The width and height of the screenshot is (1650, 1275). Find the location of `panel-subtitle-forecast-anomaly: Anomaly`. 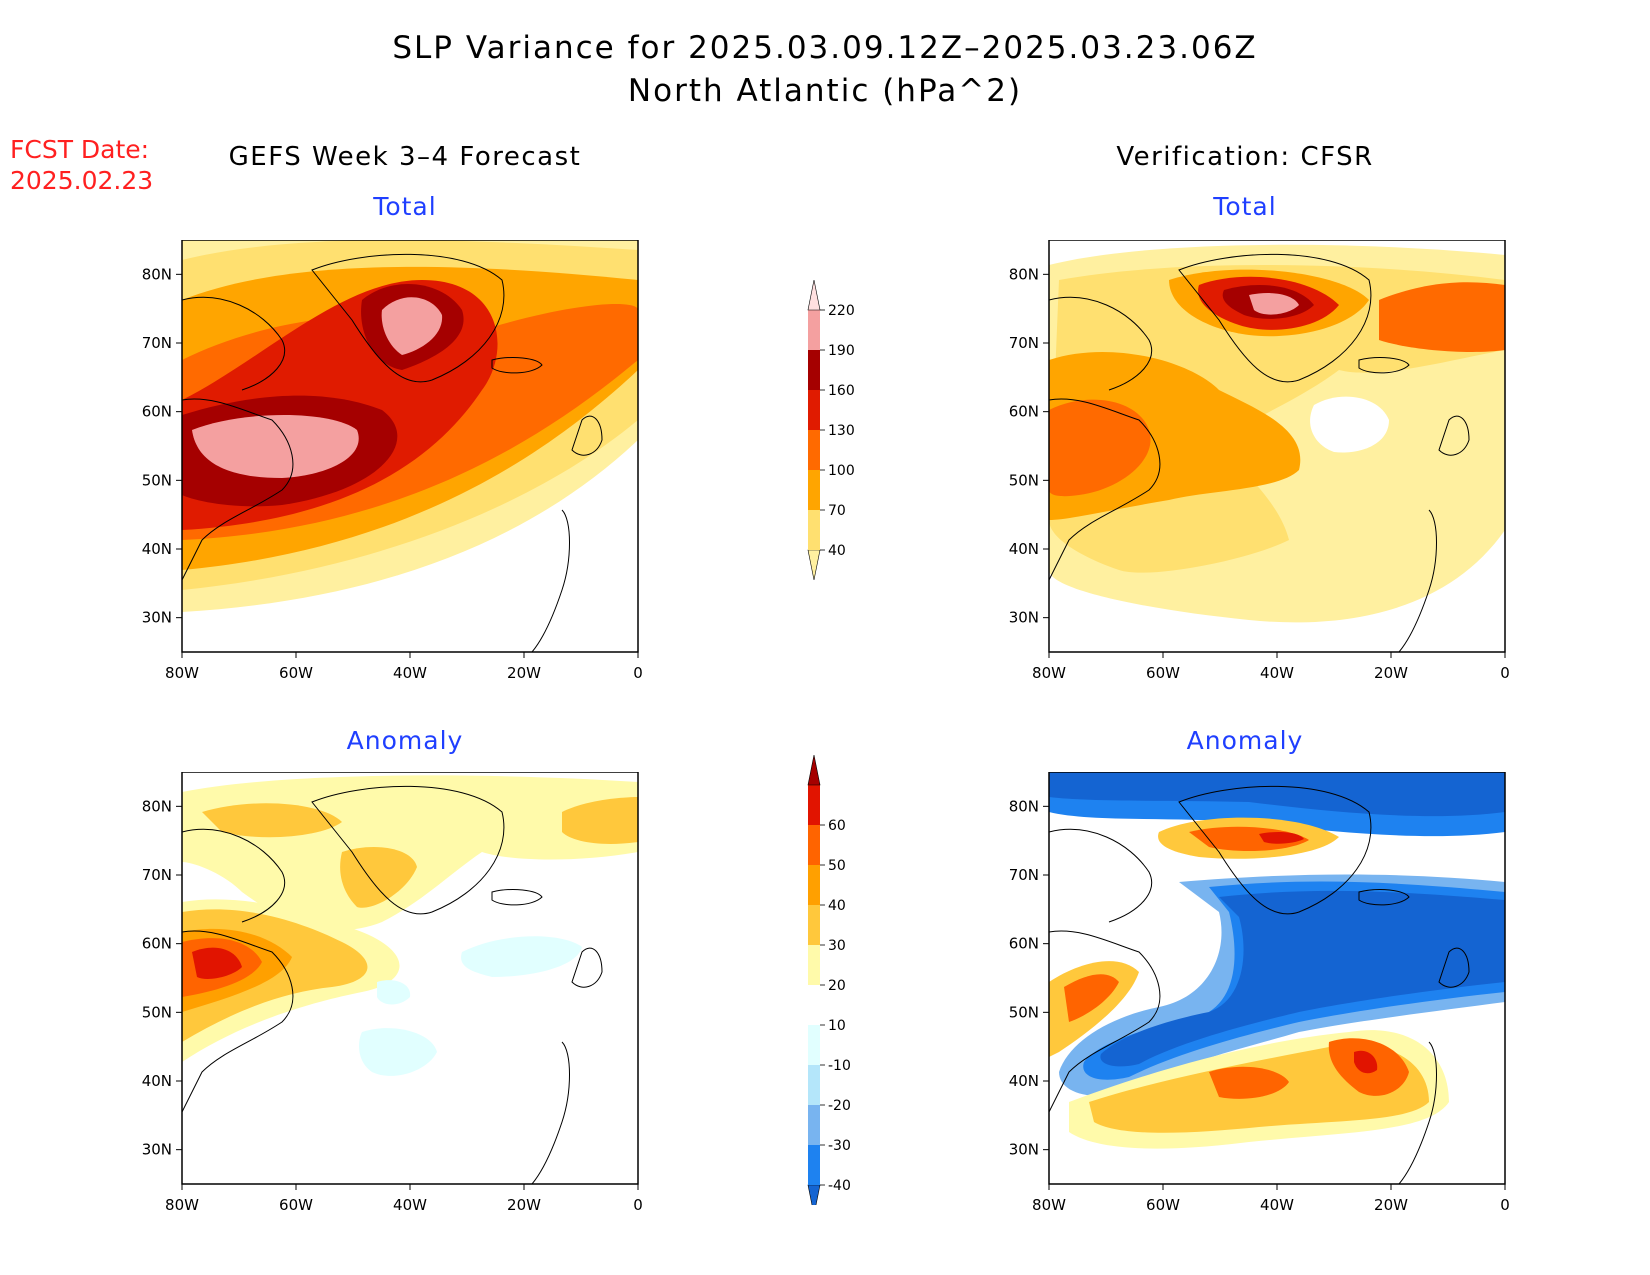

panel-subtitle-forecast-anomaly: Anomaly is located at coordinates (405, 740).